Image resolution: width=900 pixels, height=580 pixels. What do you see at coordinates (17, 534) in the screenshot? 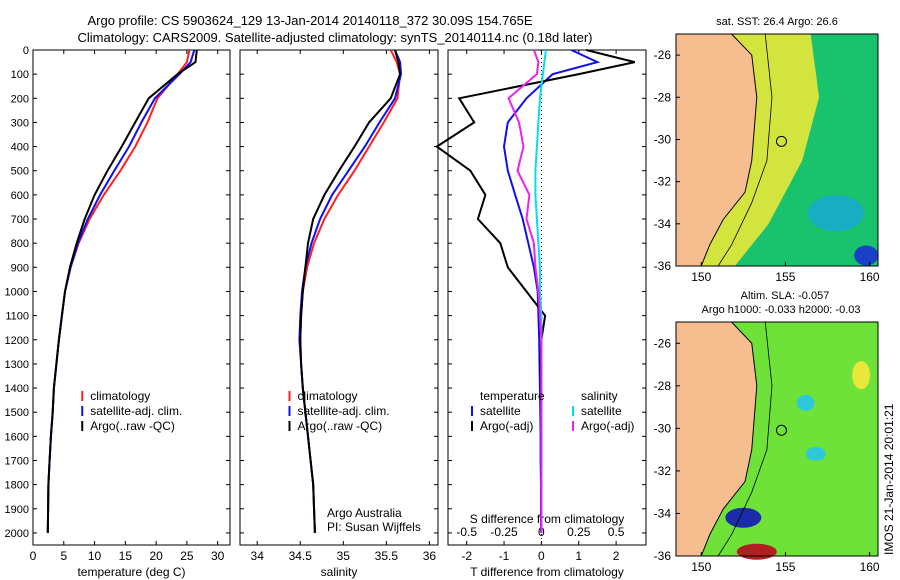
I see `y-tick-label: 2000` at bounding box center [17, 534].